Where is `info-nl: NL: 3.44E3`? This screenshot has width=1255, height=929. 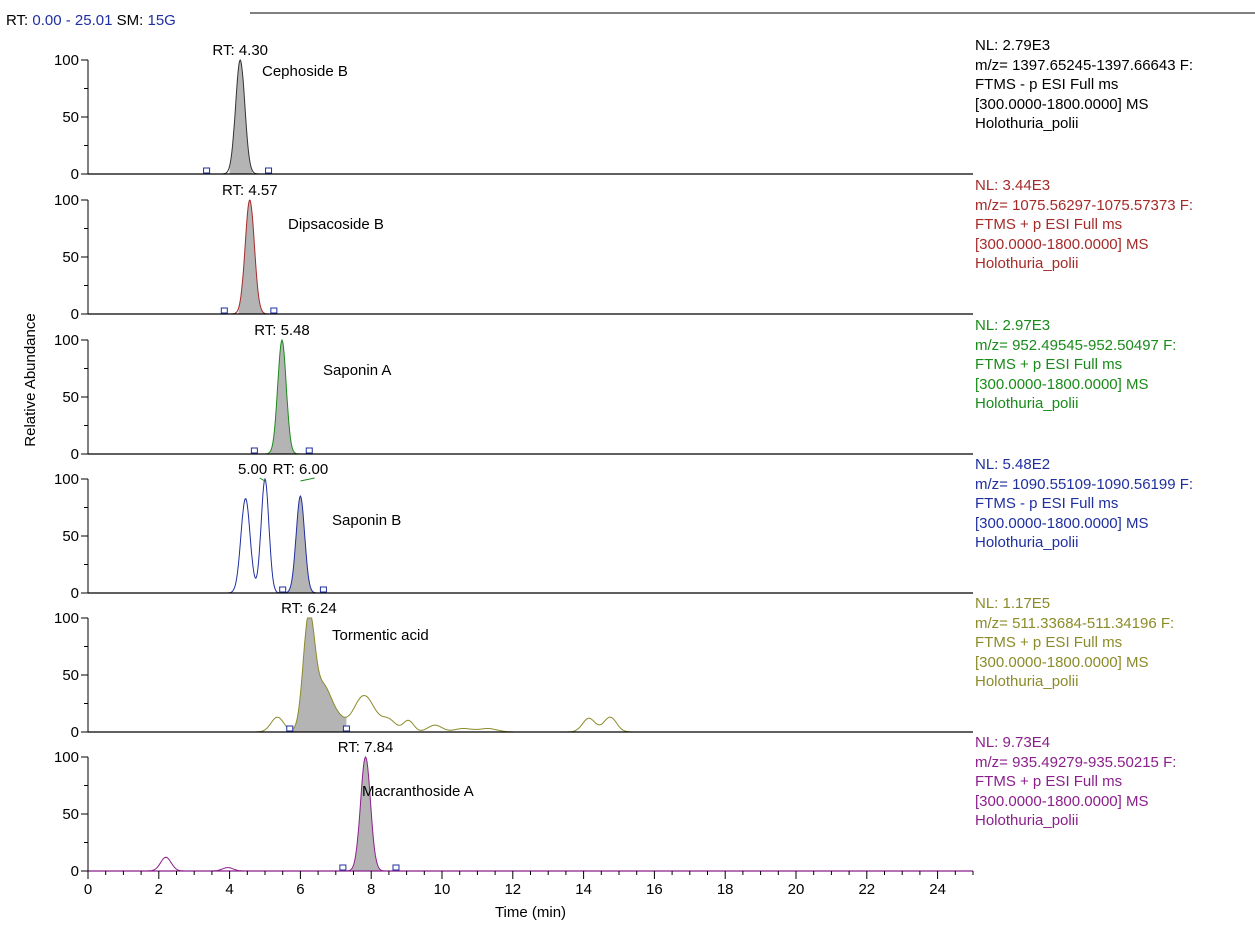
info-nl: NL: 3.44E3 is located at coordinates (1013, 185).